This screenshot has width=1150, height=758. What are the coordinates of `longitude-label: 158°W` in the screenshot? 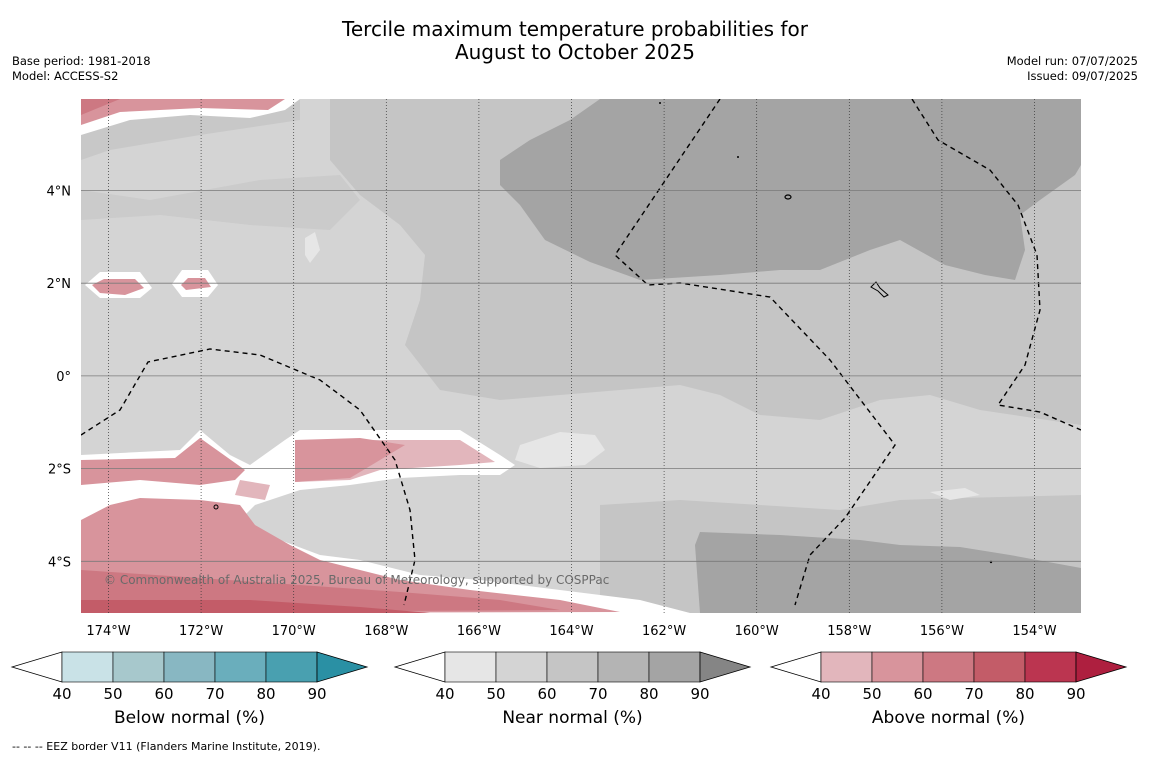 It's located at (849, 631).